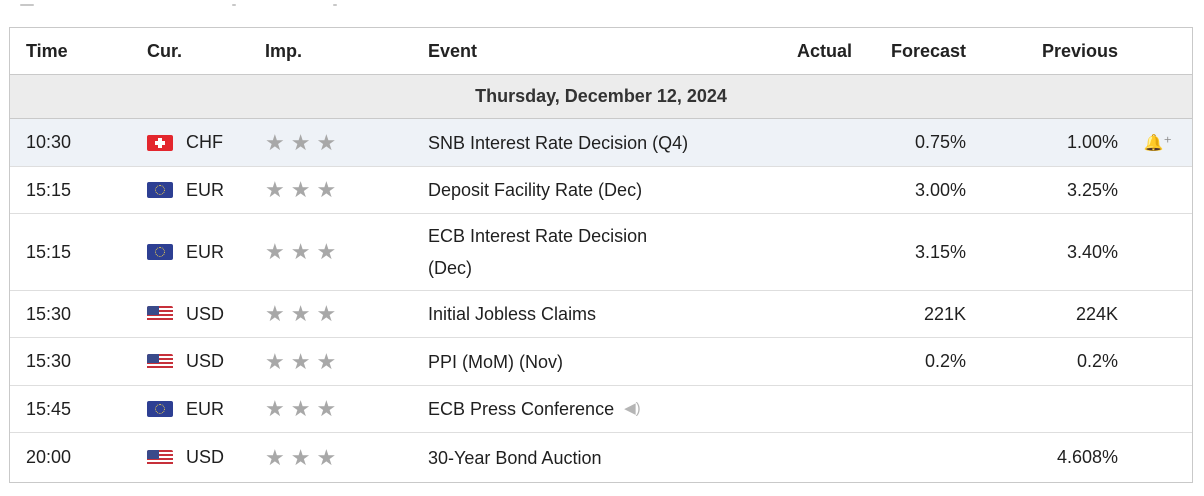  I want to click on table-row: 15:45 EUR ★★★ ECB Press Conference ◀), so click(601, 409).